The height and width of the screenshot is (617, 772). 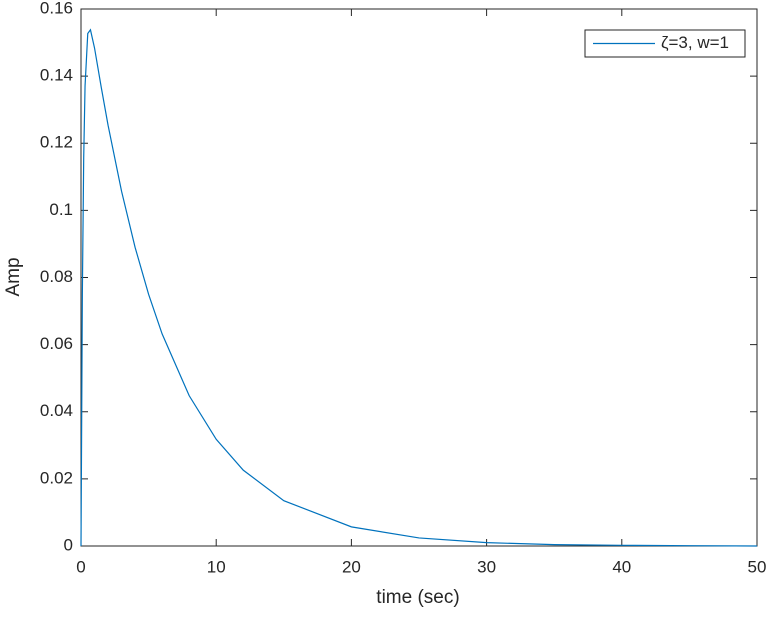 I want to click on x-tick-label: 50, so click(x=757, y=566).